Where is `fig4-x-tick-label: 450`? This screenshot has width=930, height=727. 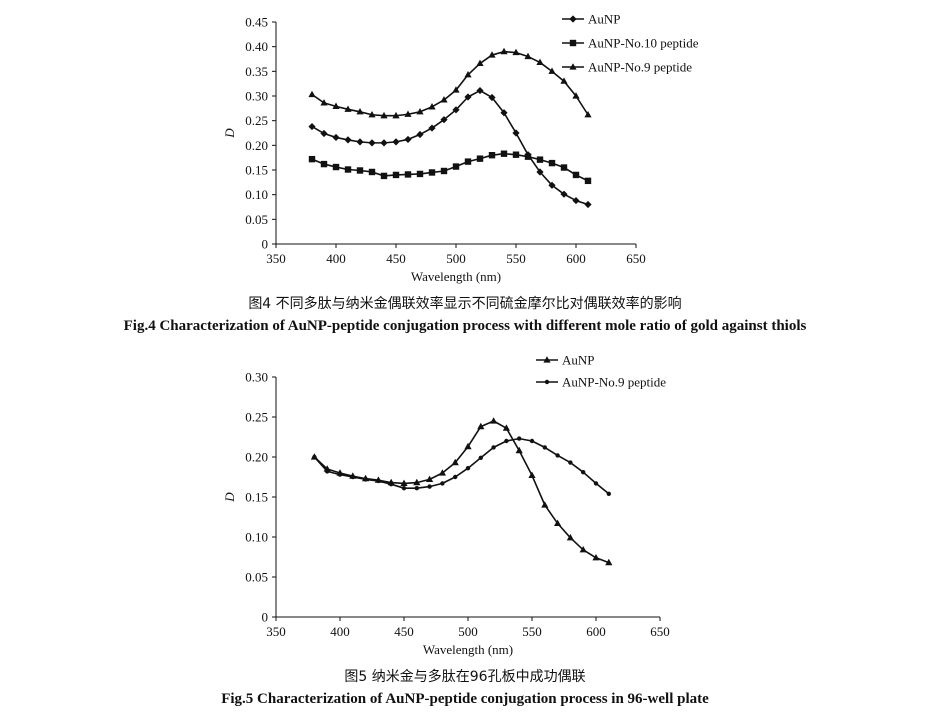
fig4-x-tick-label: 450 is located at coordinates (396, 258).